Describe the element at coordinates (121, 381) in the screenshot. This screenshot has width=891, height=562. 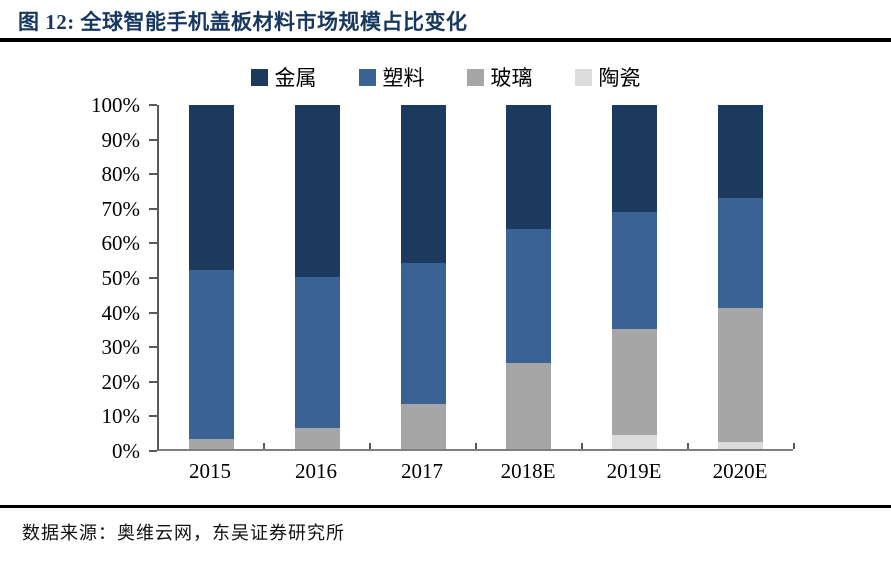
I see `y-label-20%: 20%` at that location.